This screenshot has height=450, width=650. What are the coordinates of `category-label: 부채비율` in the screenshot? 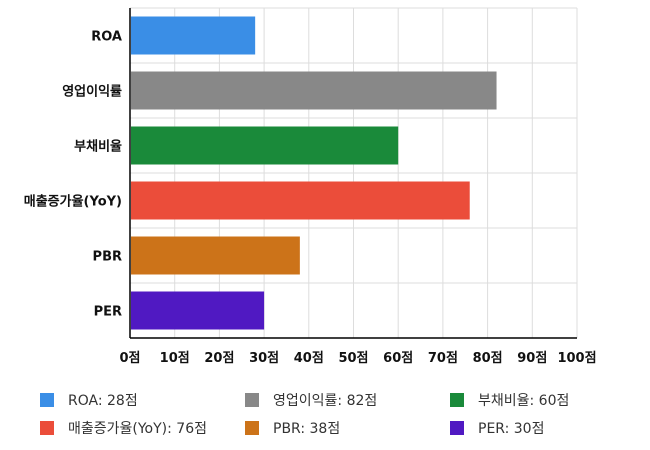 It's located at (98, 147).